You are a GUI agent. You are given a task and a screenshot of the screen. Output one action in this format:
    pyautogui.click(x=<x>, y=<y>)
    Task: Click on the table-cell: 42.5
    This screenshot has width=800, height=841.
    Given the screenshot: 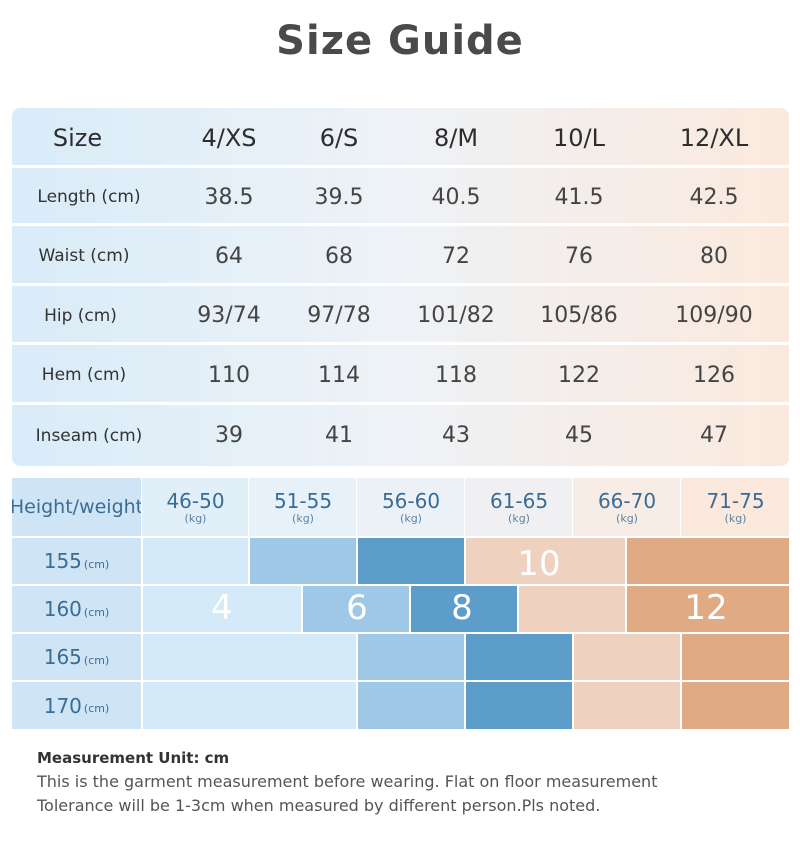 What is the action you would take?
    pyautogui.click(x=714, y=197)
    